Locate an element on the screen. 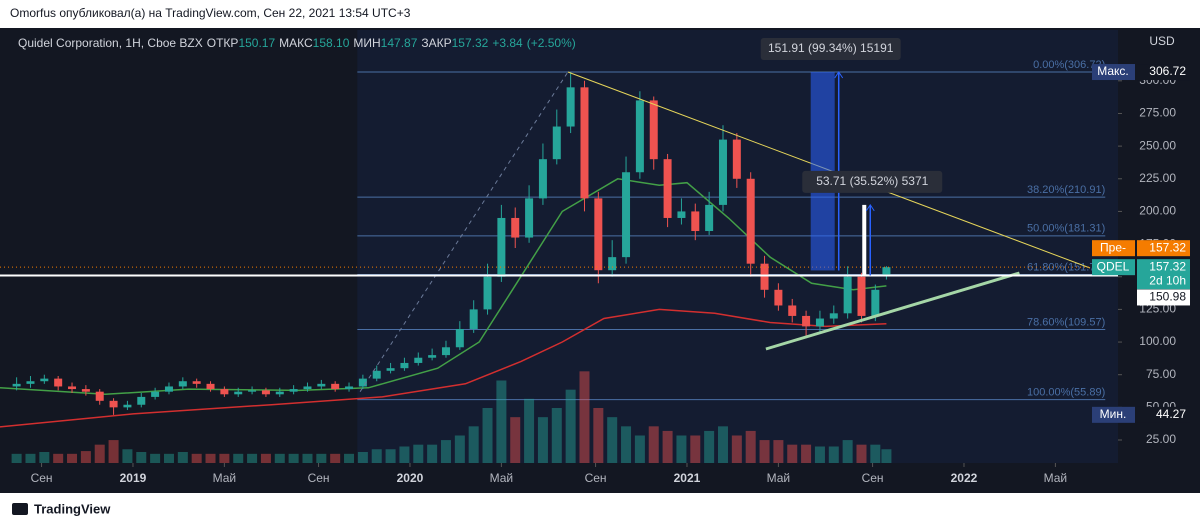  measure-range is located at coordinates (864, 240).